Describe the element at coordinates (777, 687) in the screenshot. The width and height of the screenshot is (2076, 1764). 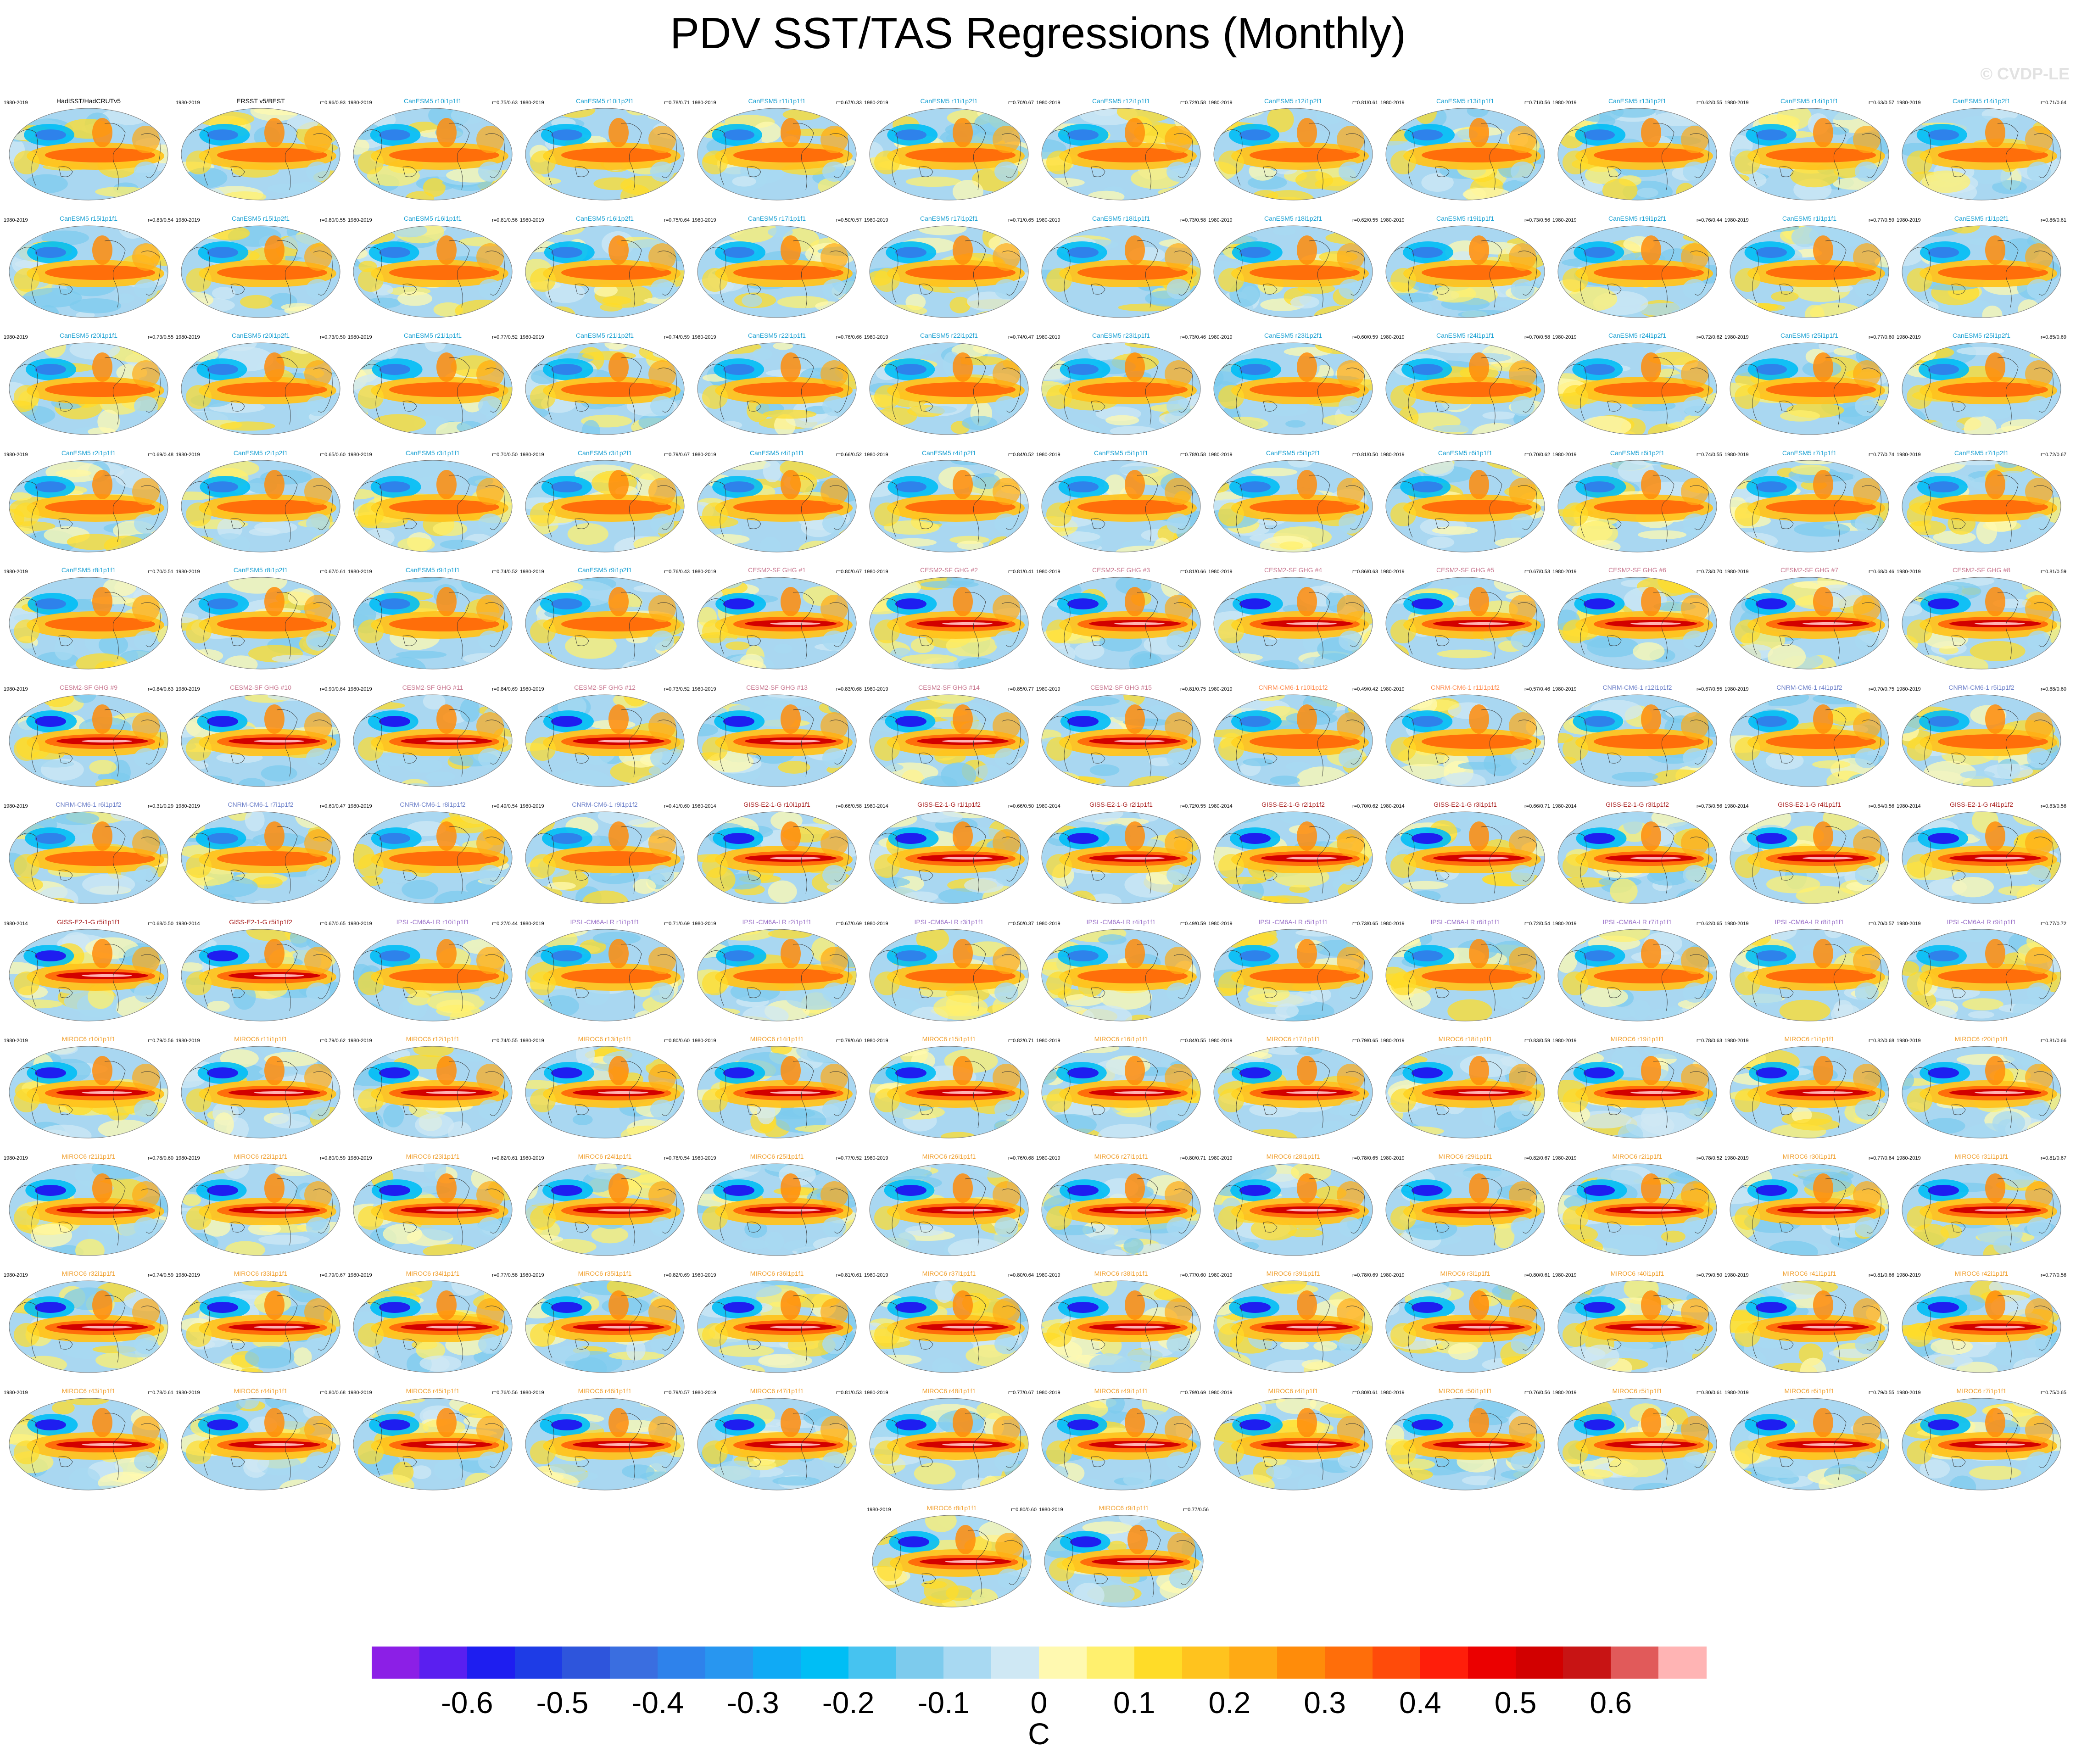
I see `panel-title: CESM2-SF GHG #13` at that location.